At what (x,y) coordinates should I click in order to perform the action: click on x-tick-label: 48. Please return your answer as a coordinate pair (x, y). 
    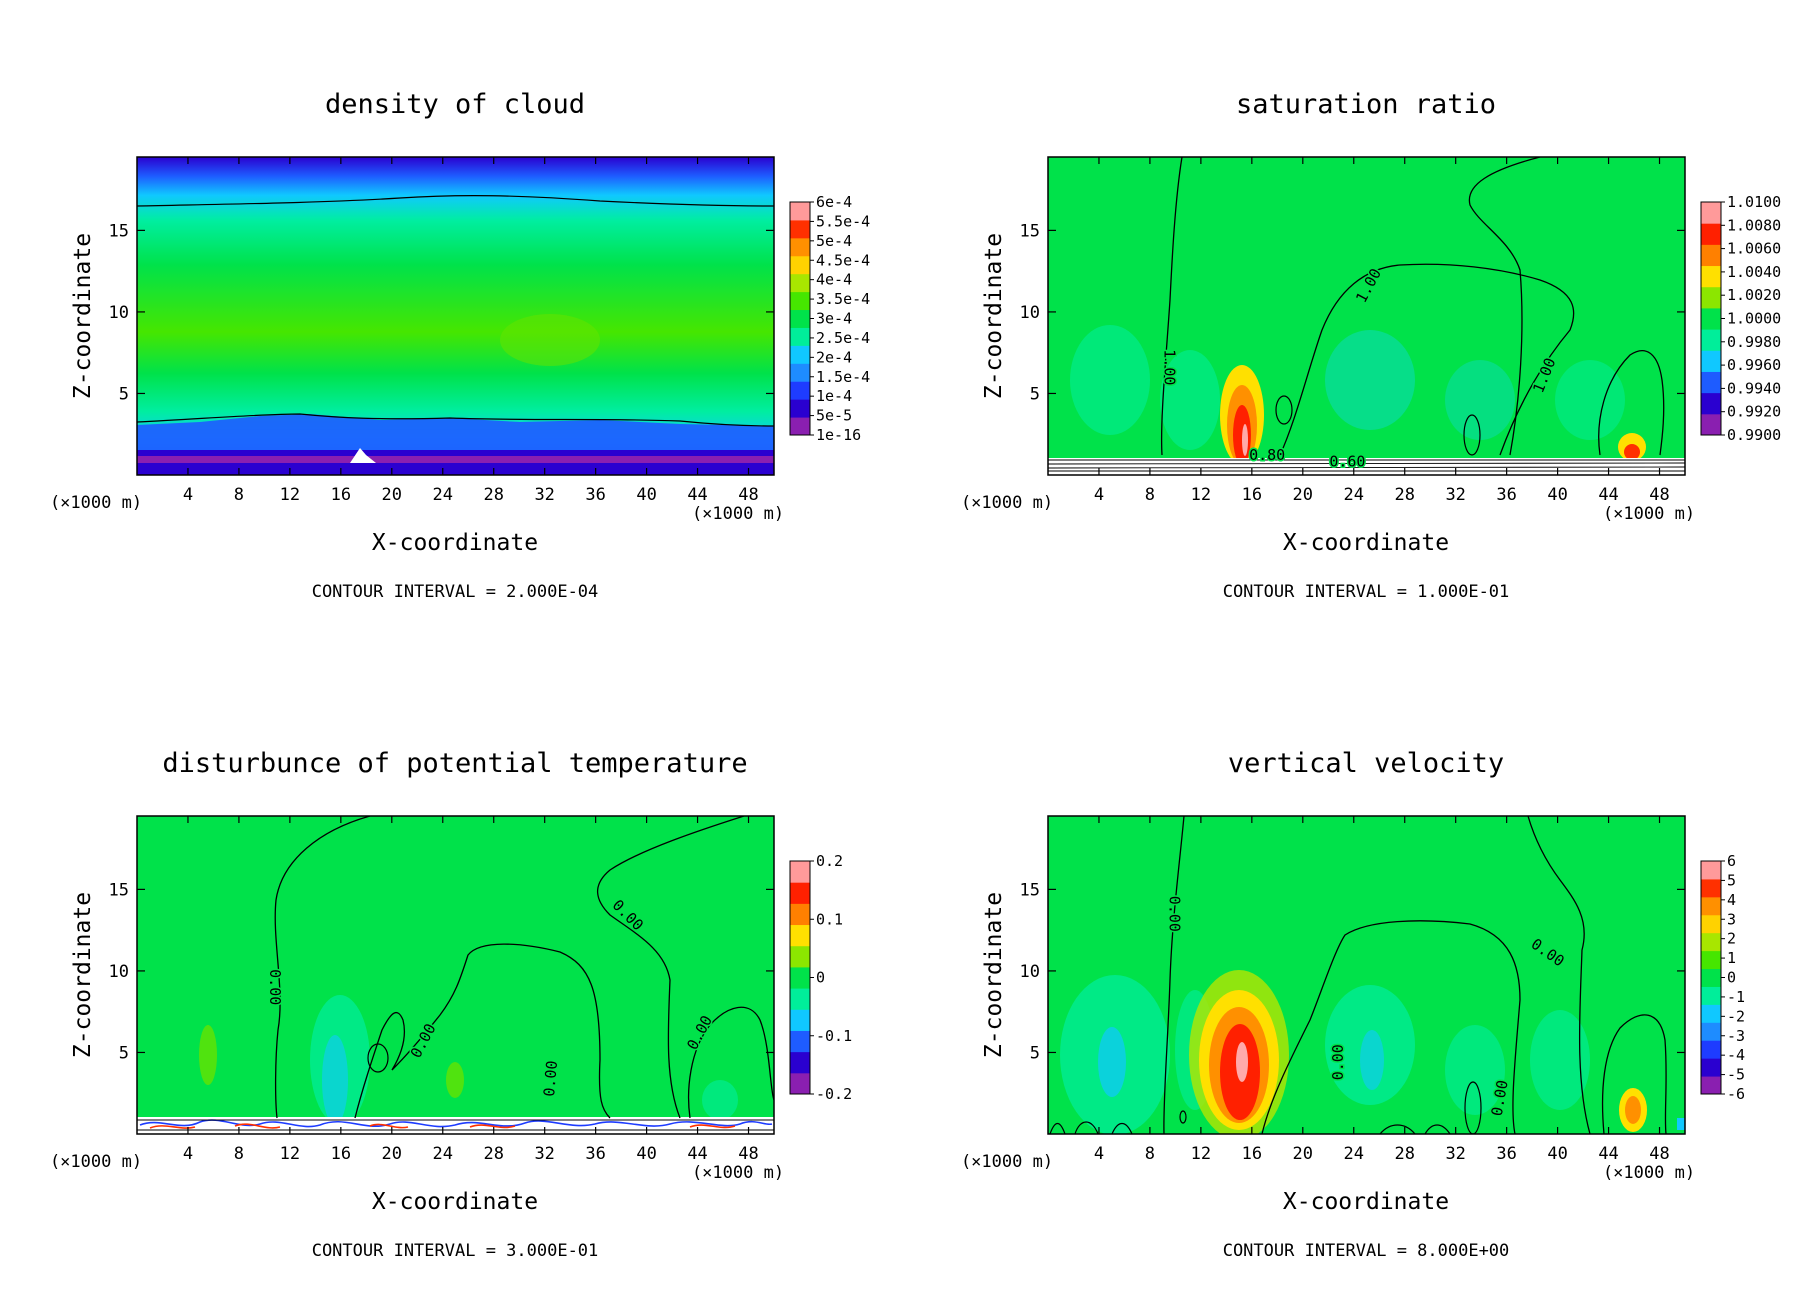
    Looking at the image, I should click on (748, 1154).